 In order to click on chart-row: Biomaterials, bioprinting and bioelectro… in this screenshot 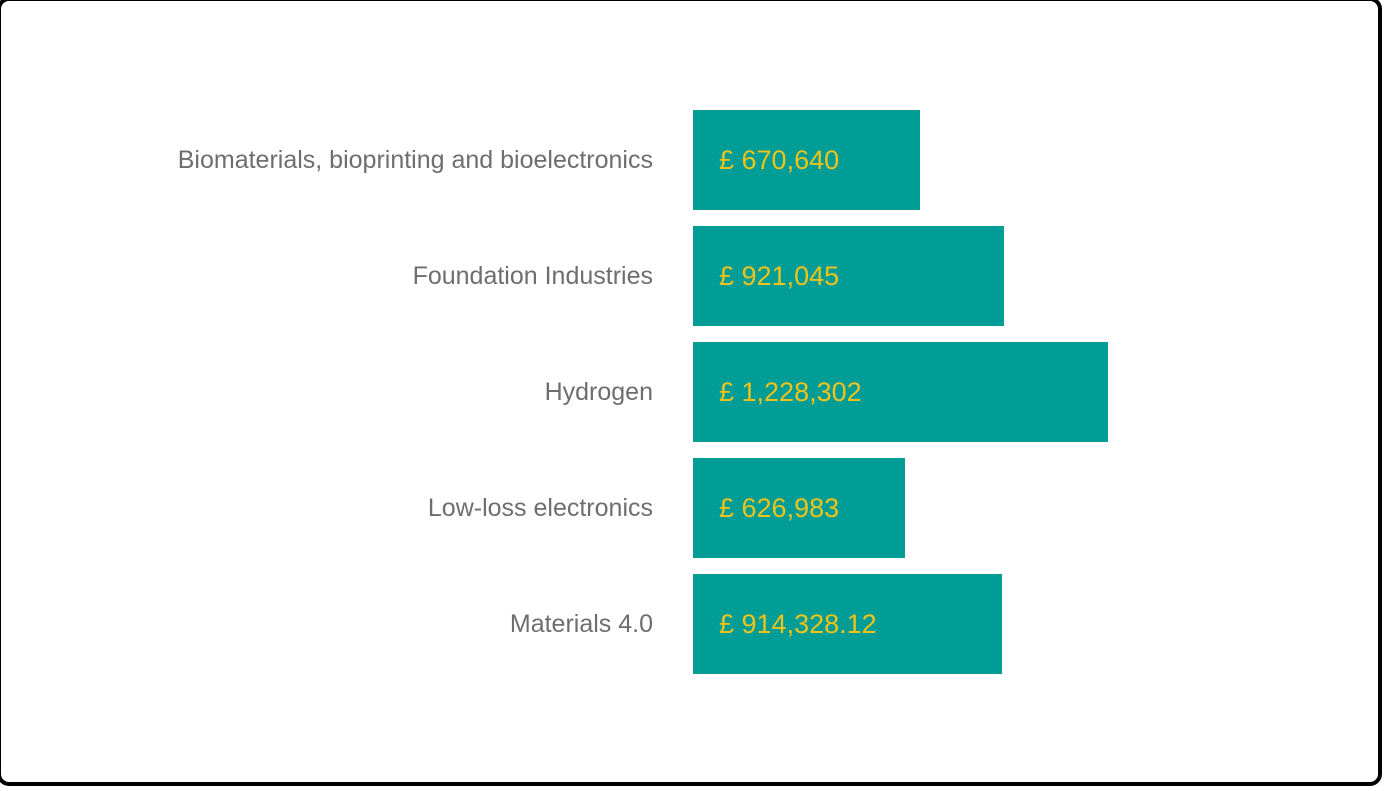, I will do `click(692, 160)`.